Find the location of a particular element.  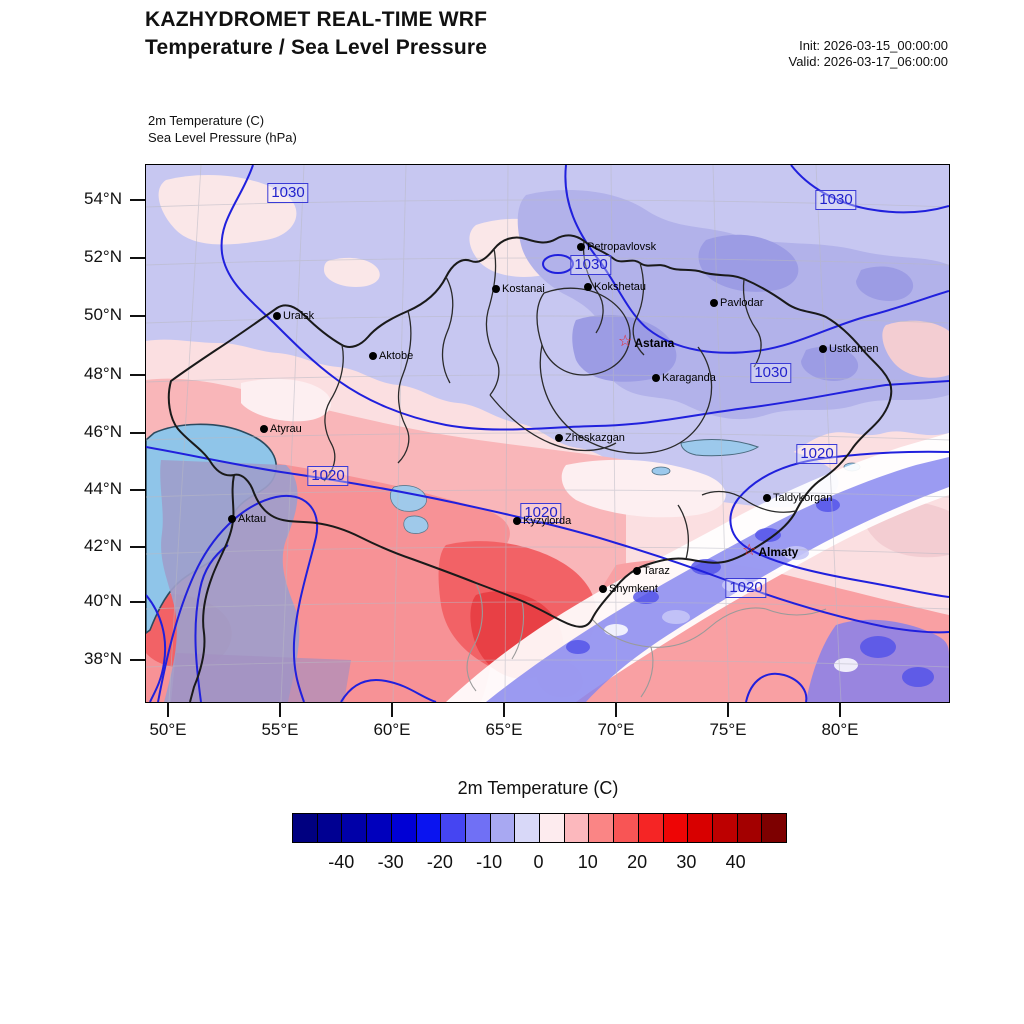

city-label: Taldykorgan is located at coordinates (803, 498).